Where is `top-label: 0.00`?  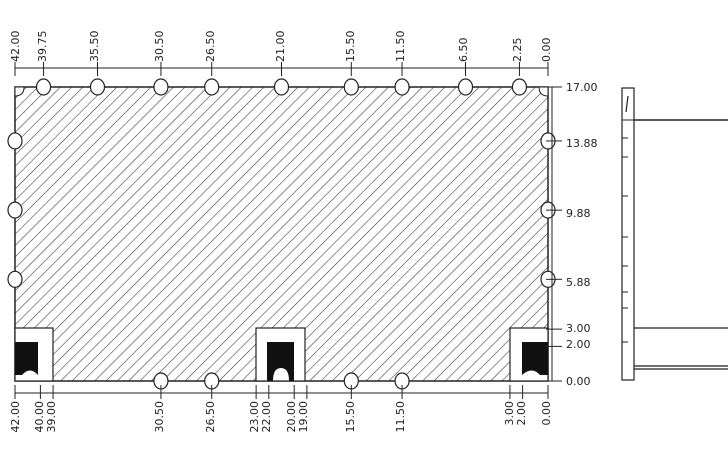
top-label: 0.00 is located at coordinates (546, 50).